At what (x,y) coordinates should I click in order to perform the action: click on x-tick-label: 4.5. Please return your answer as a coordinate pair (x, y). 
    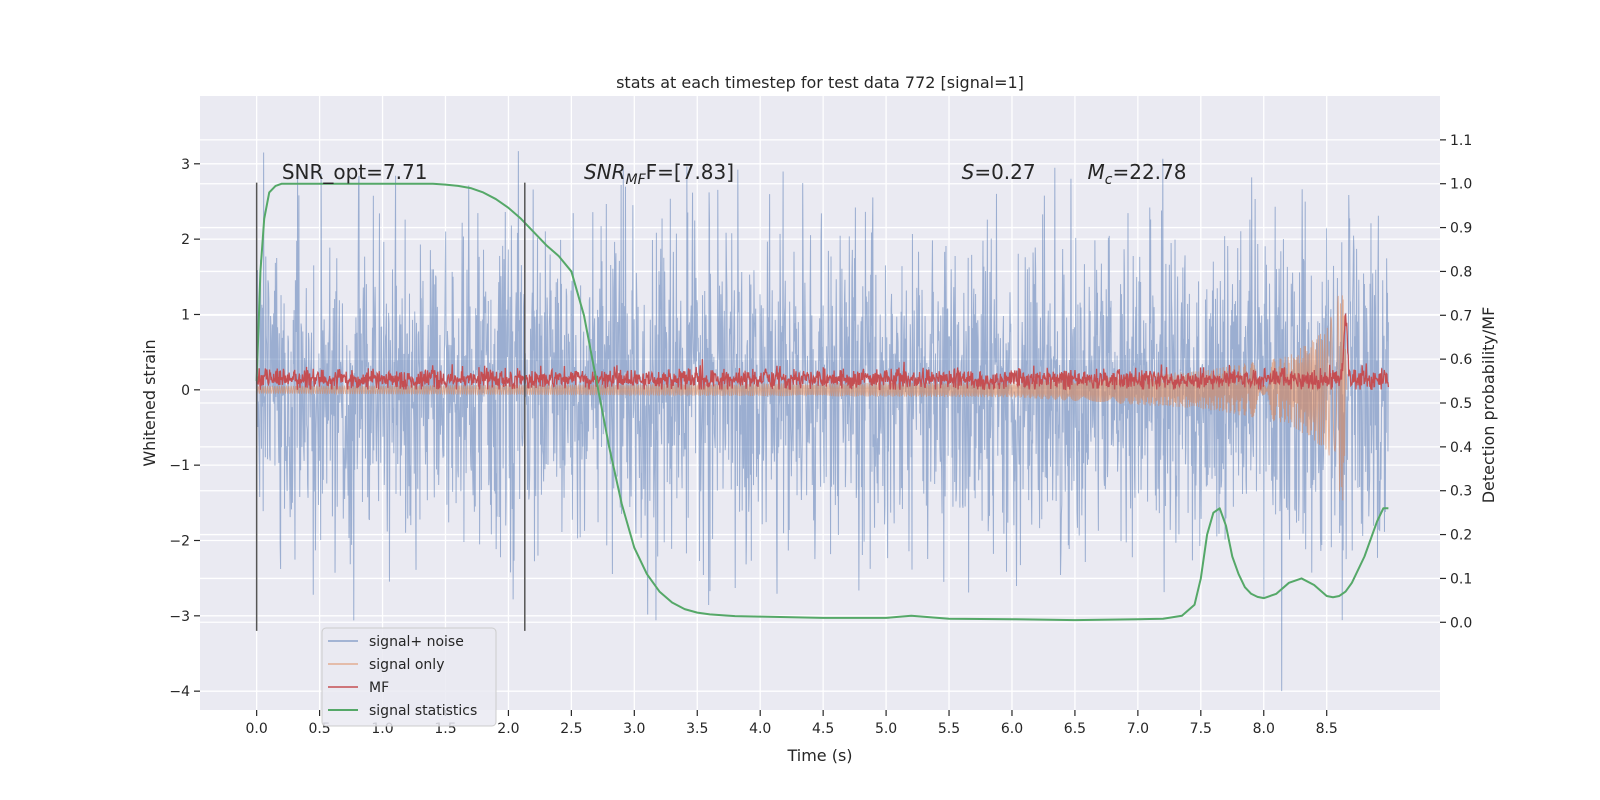
    Looking at the image, I should click on (823, 729).